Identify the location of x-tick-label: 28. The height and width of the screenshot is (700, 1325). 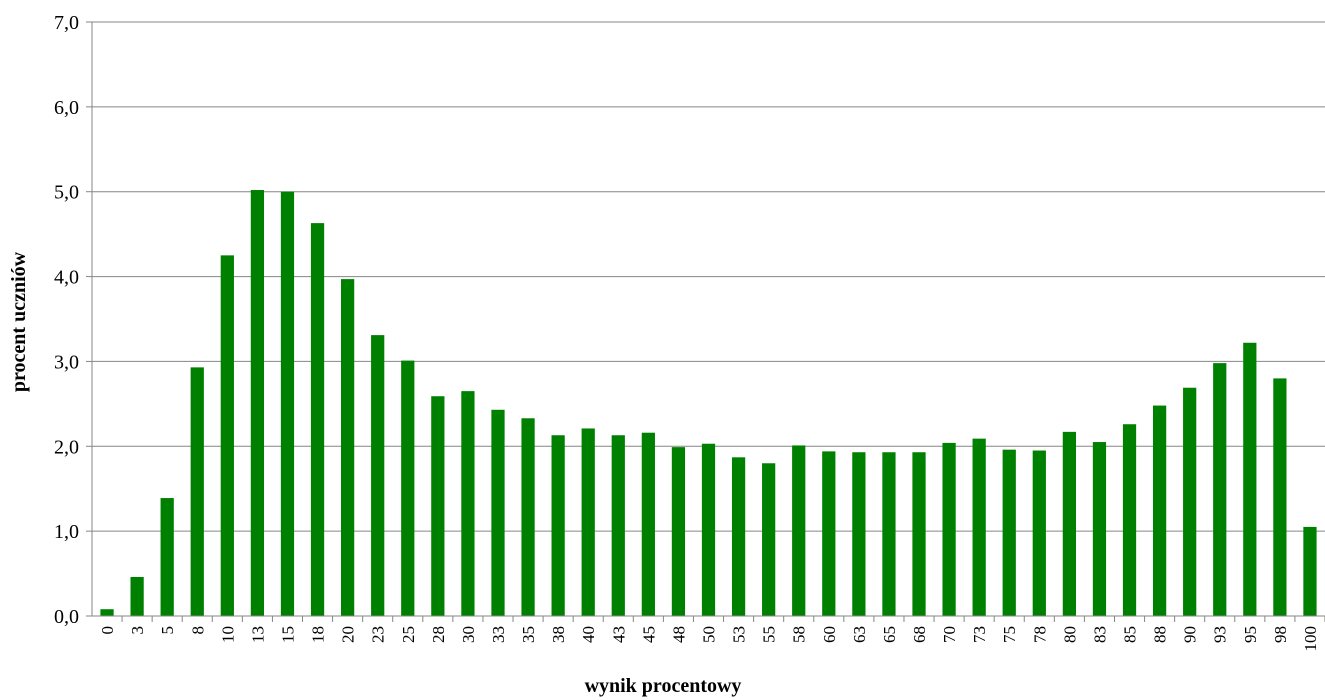
(438, 634).